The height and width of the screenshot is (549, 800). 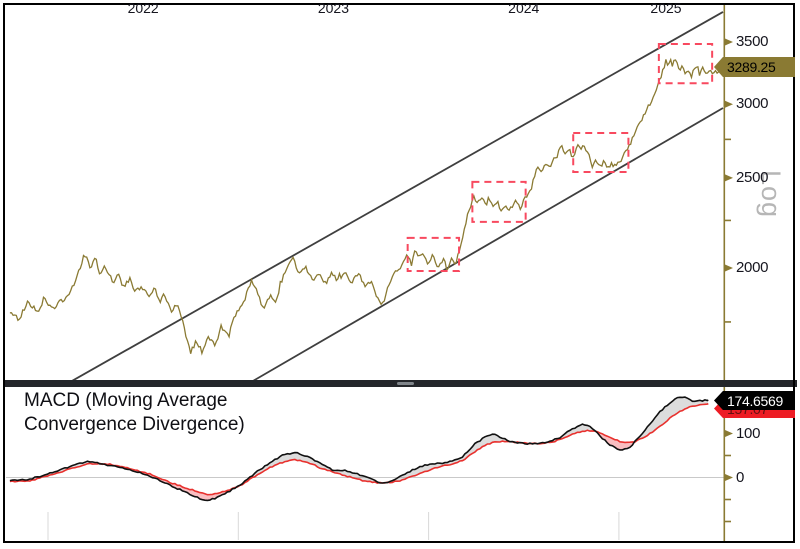 What do you see at coordinates (748, 433) in the screenshot?
I see `macd-tick-label: 100` at bounding box center [748, 433].